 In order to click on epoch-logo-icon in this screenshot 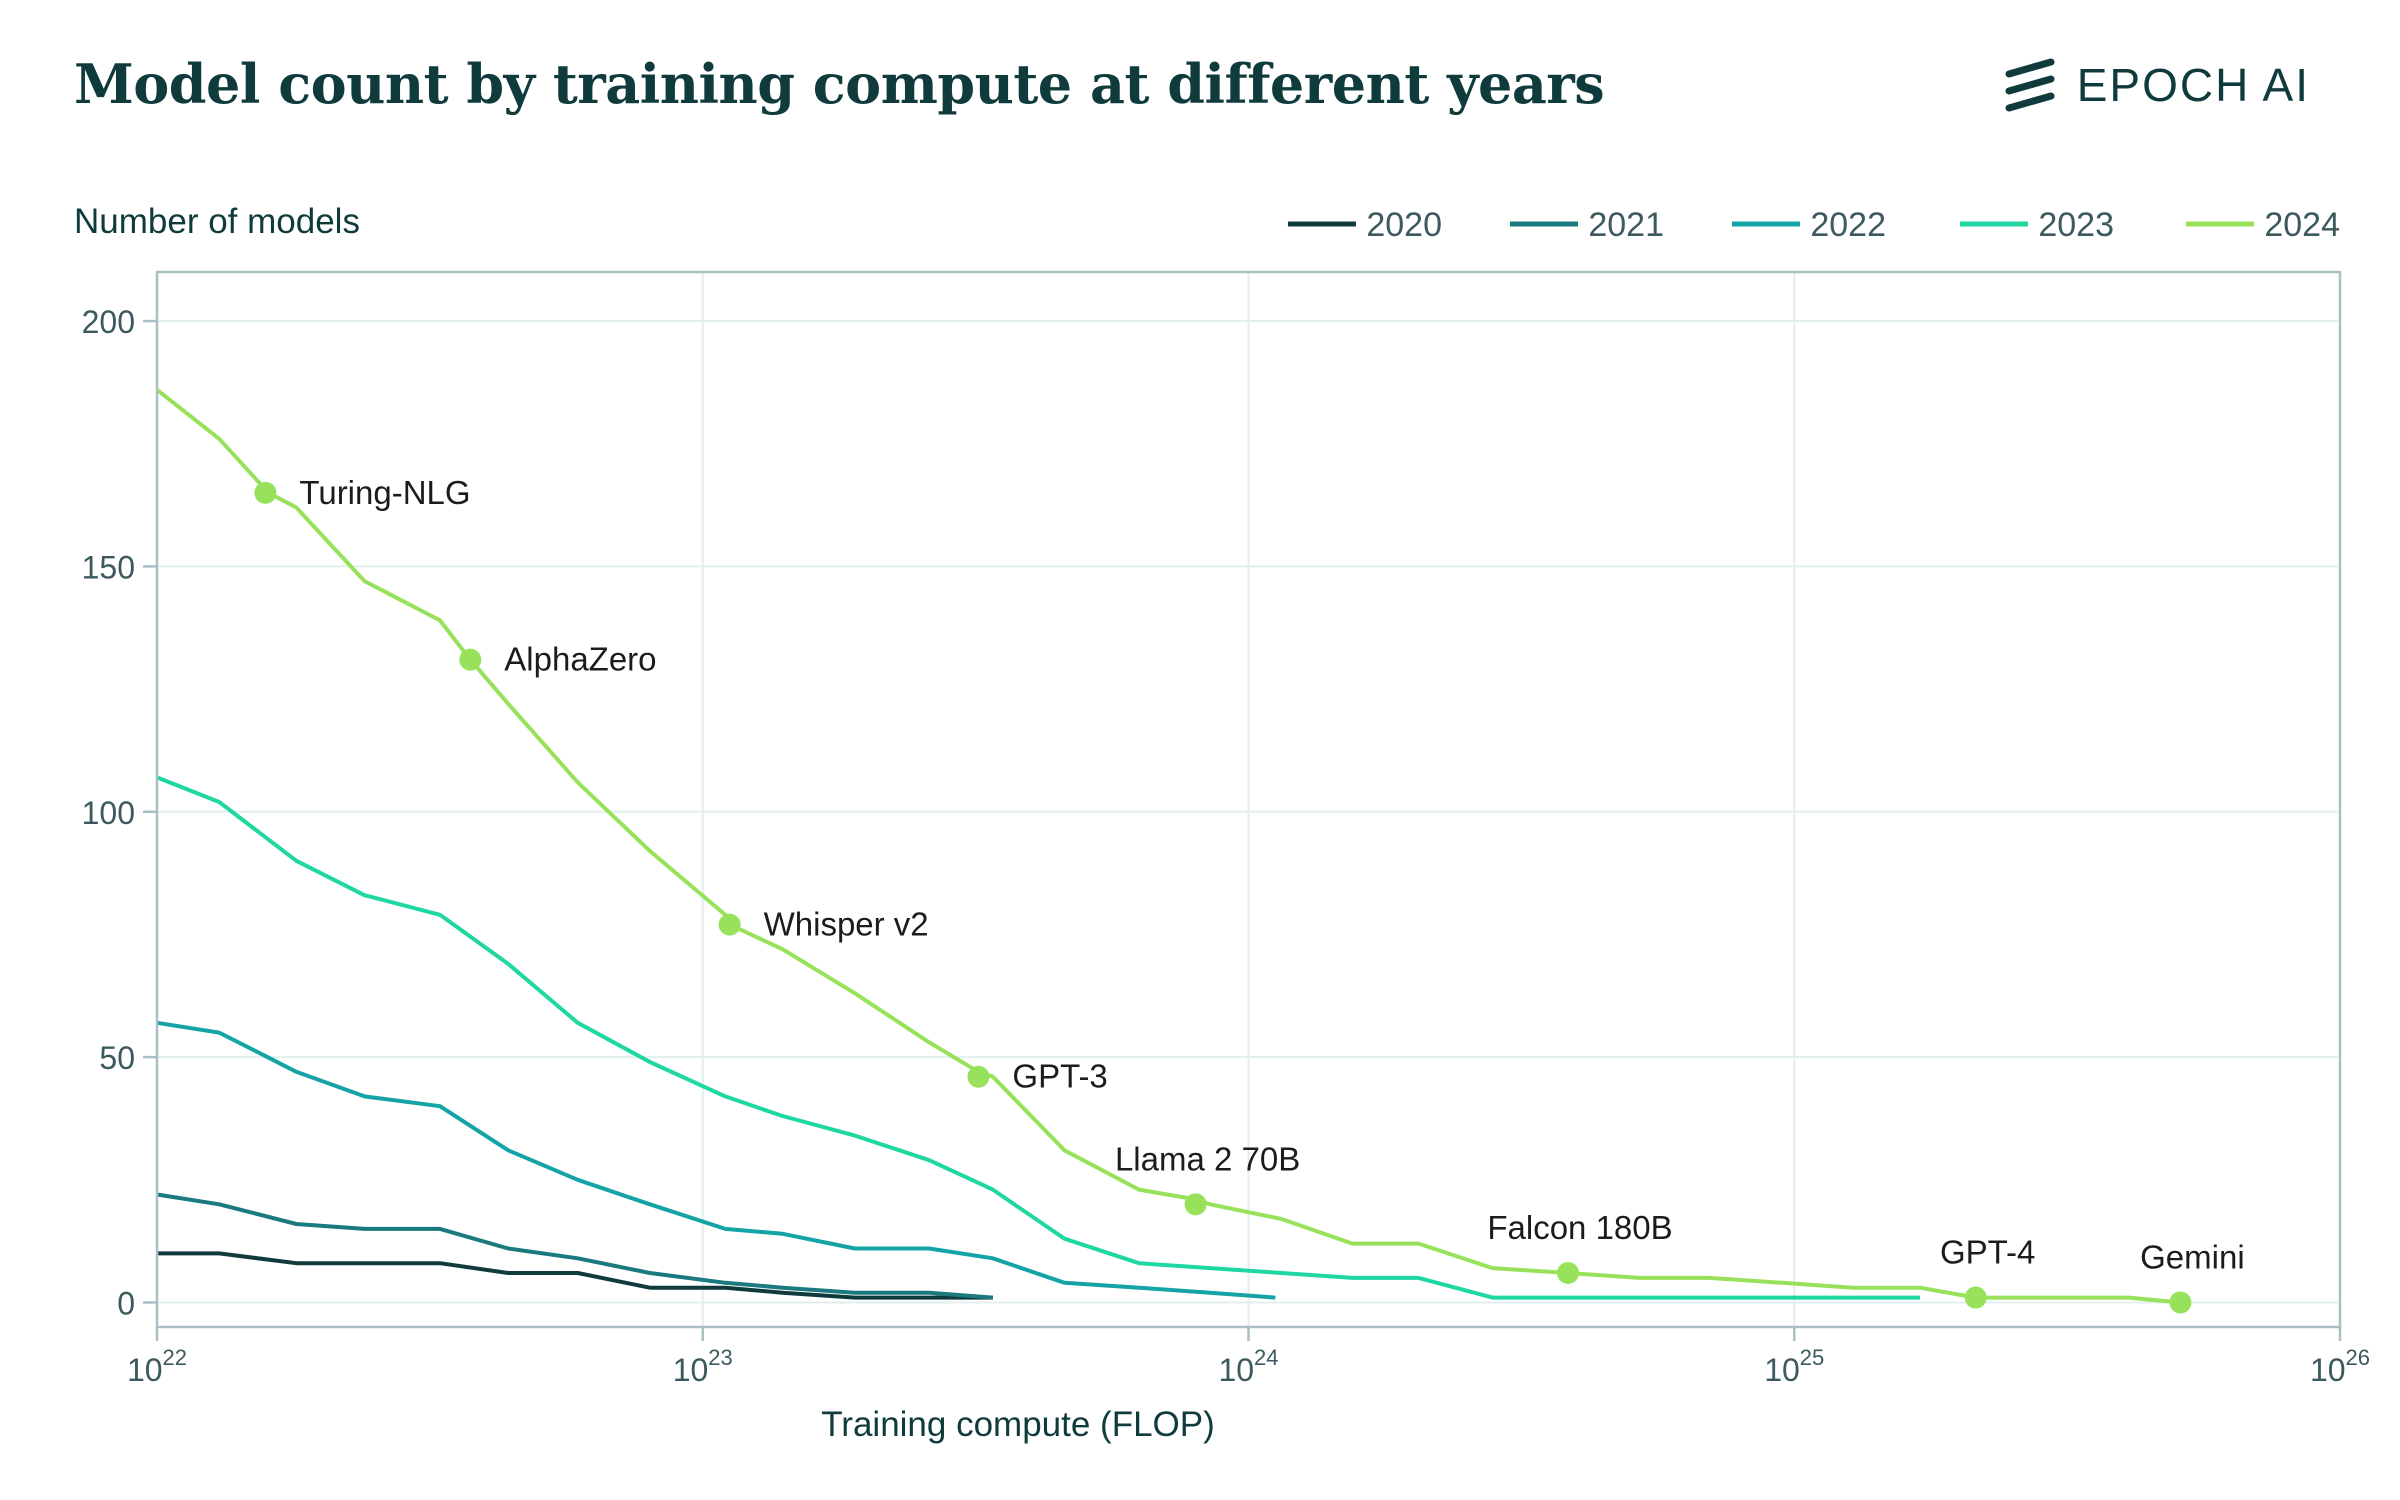, I will do `click(2030, 85)`.